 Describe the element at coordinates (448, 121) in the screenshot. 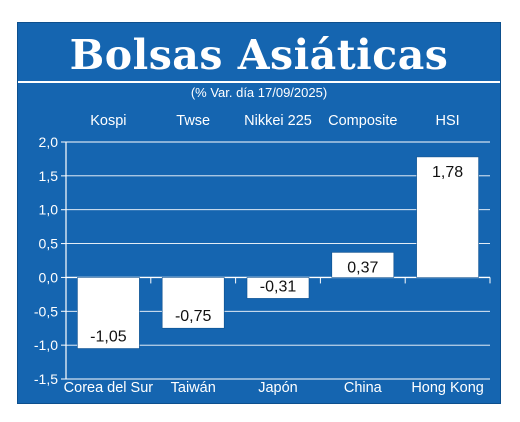

I see `index-label: HSI` at that location.